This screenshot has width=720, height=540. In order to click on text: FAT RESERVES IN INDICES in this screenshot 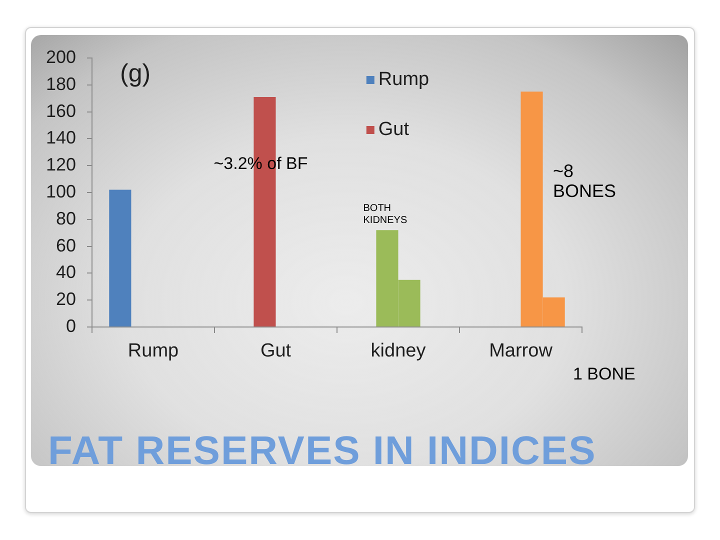, I will do `click(322, 451)`.